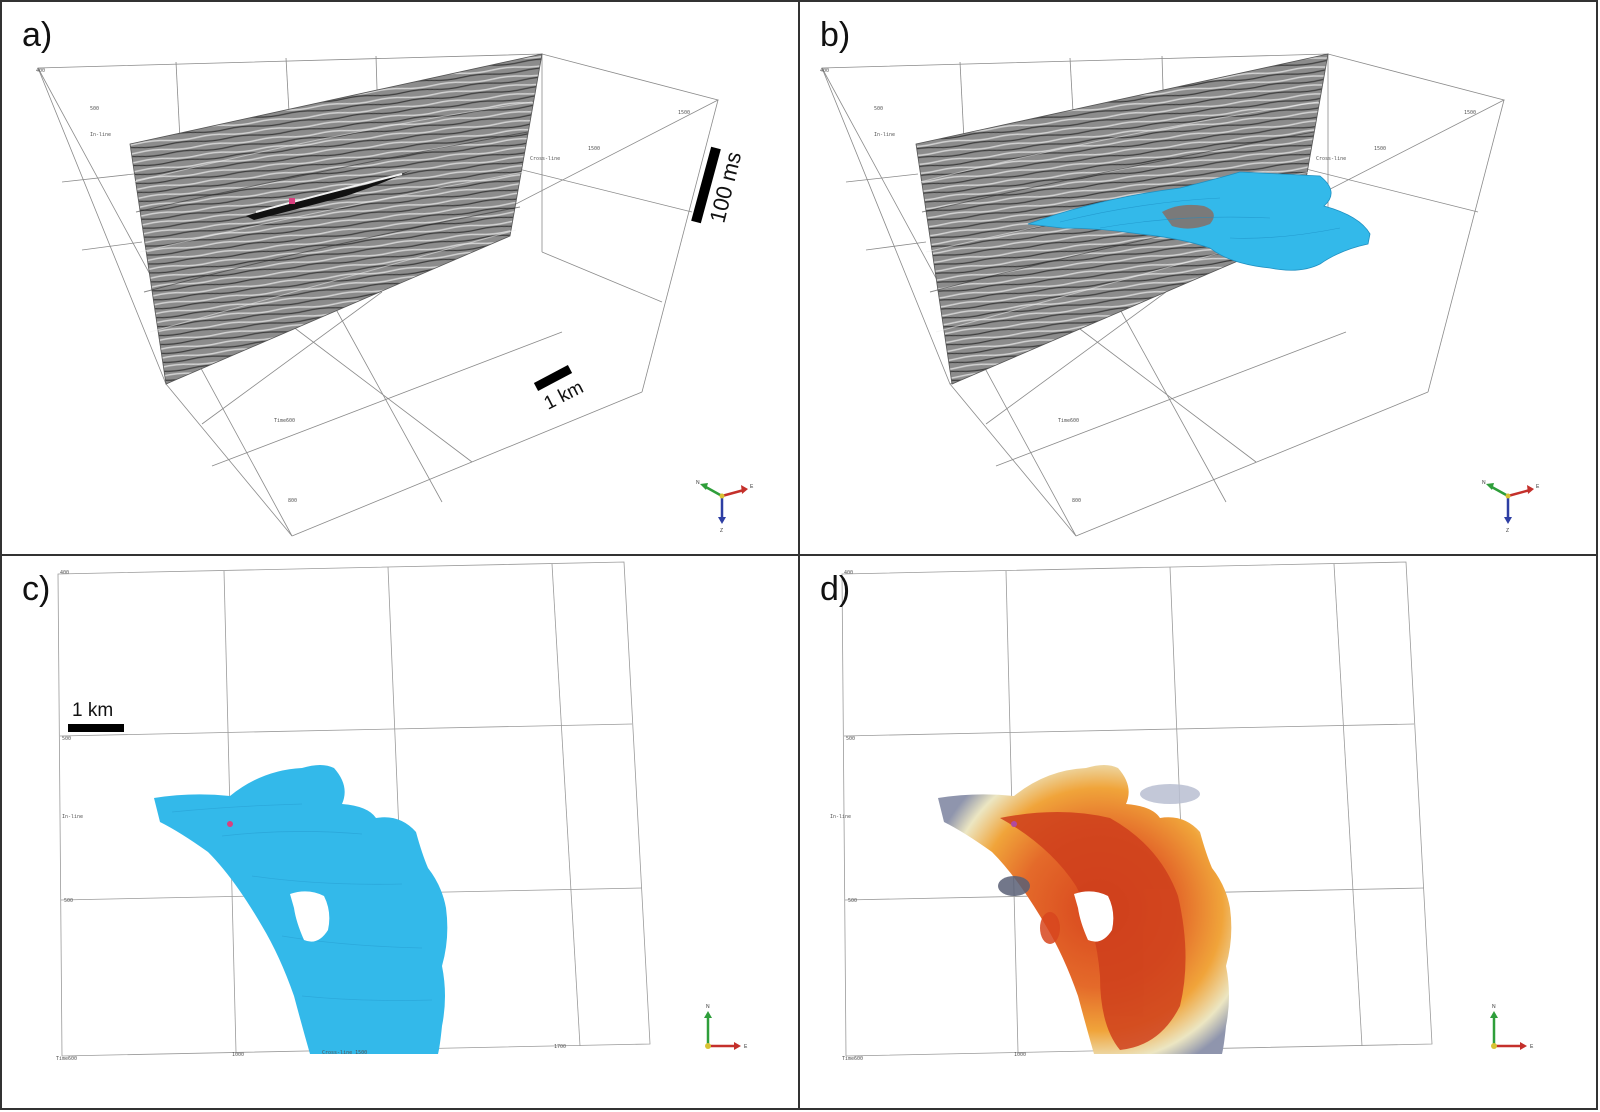  Describe the element at coordinates (310, 916) in the screenshot. I see `horizon-map-hole` at that location.